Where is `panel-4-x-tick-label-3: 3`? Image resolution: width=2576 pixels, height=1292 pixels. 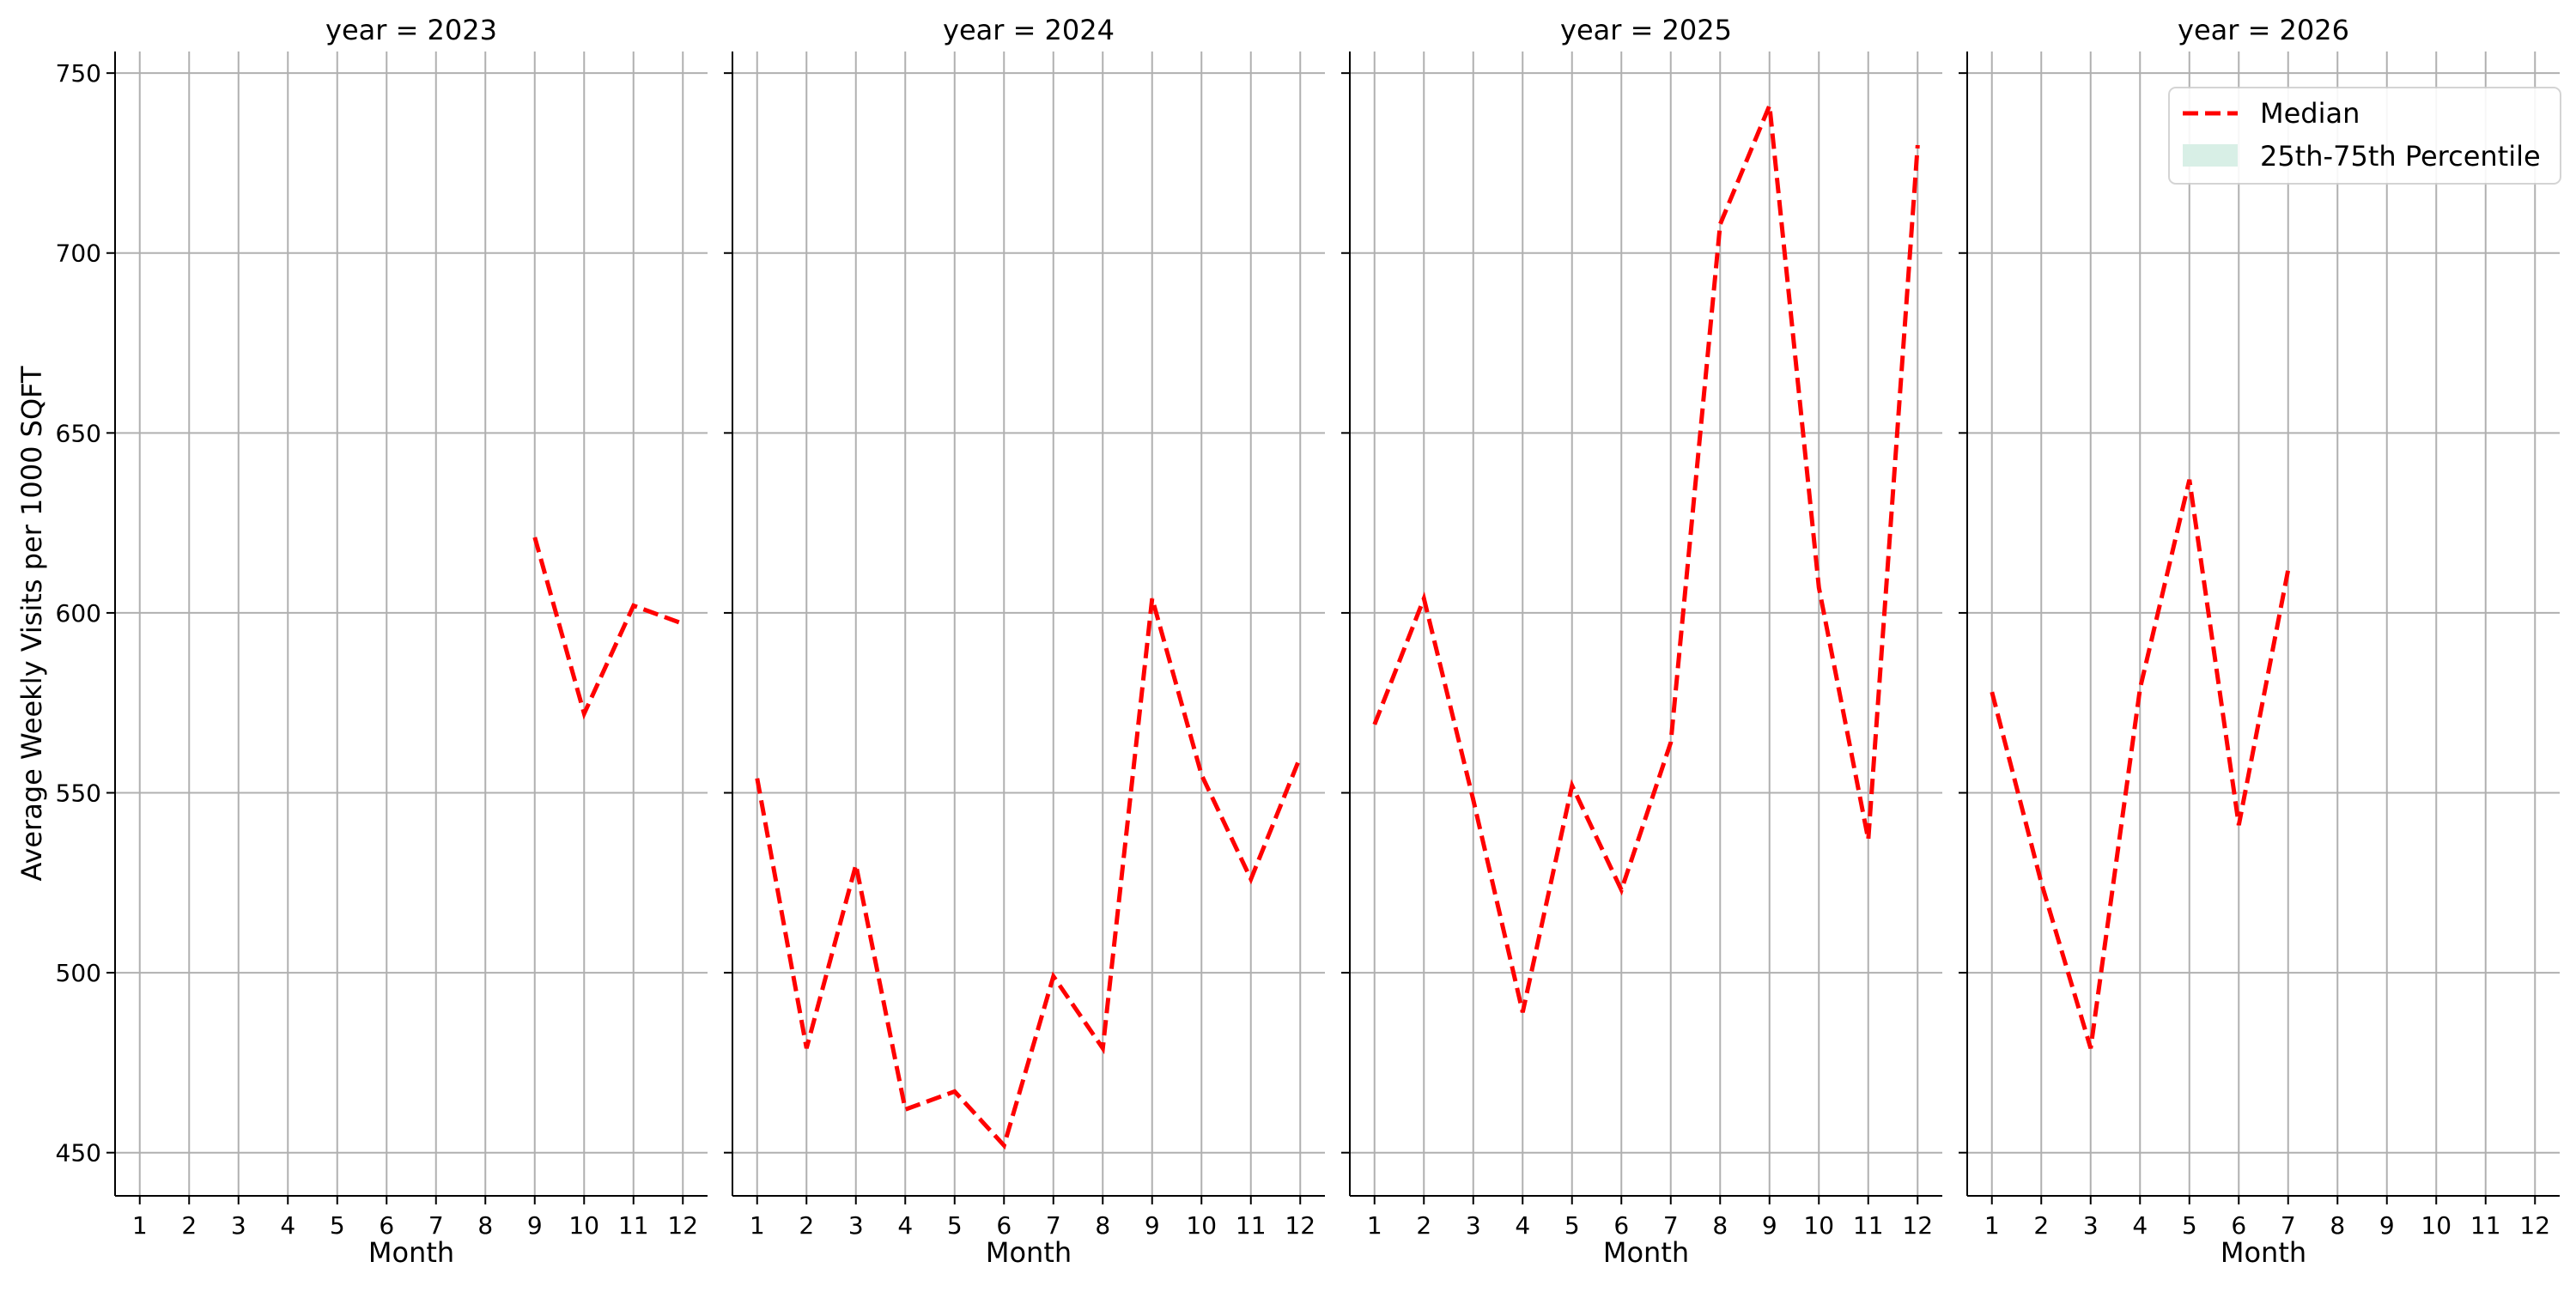 panel-4-x-tick-label-3: 3 is located at coordinates (2091, 1225).